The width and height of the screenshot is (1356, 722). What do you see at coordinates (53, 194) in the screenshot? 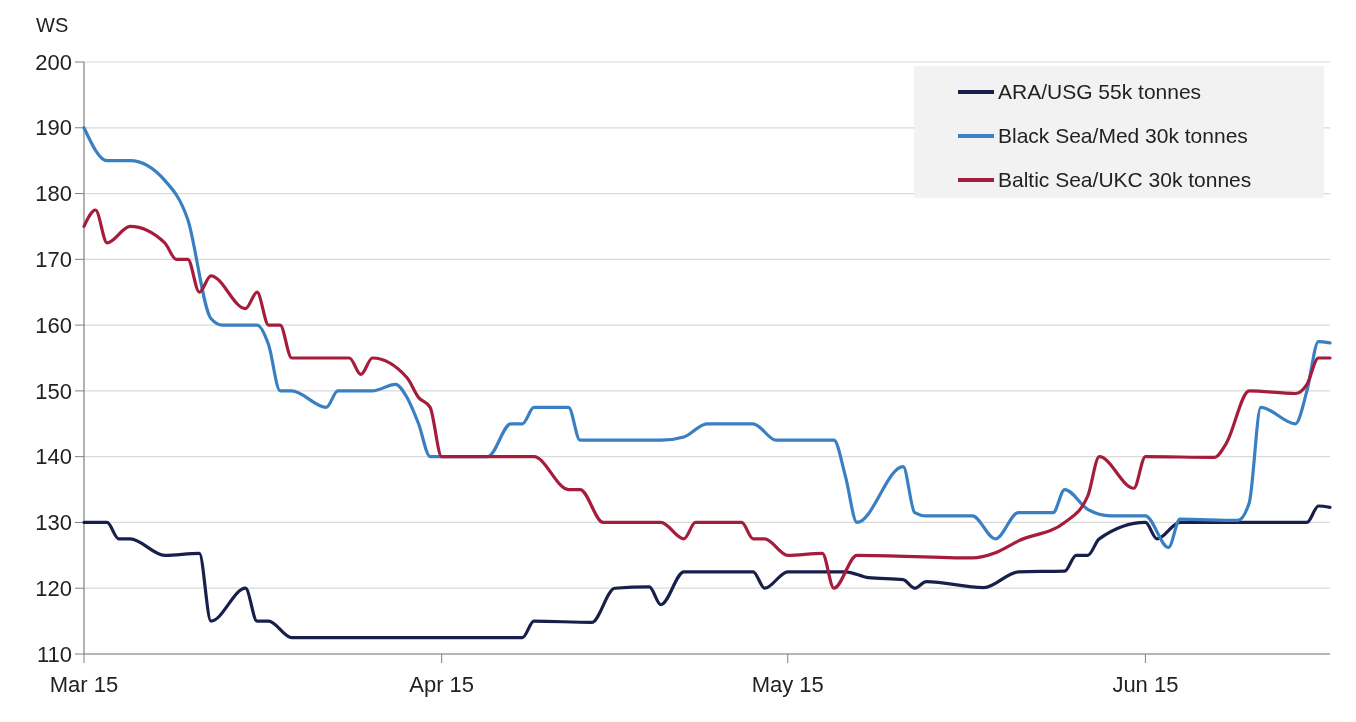
I see `y-tick-label: 180` at bounding box center [53, 194].